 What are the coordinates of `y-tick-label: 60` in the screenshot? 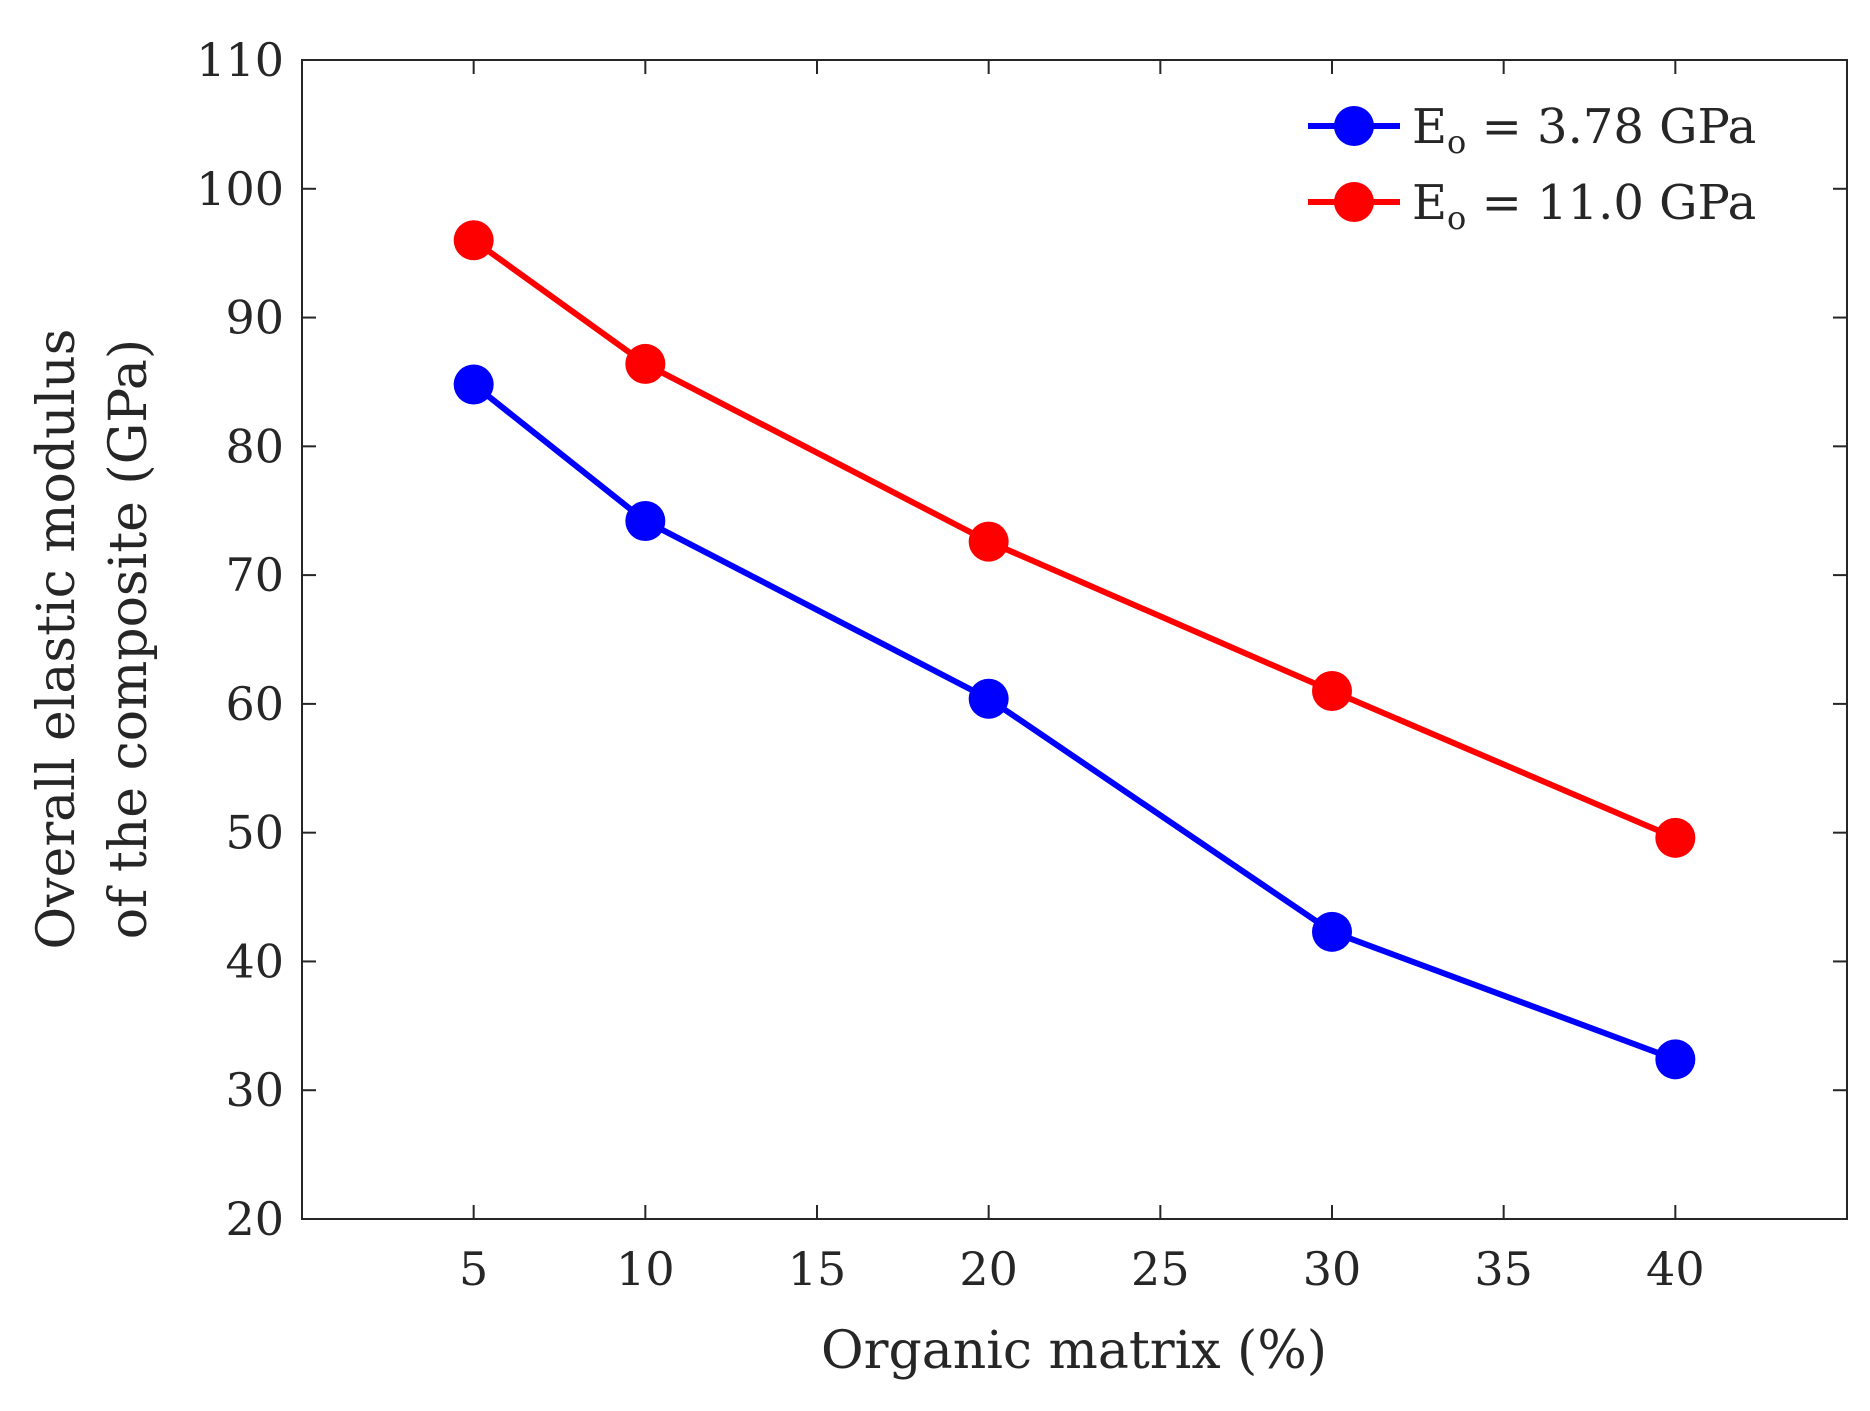 It's located at (254, 704).